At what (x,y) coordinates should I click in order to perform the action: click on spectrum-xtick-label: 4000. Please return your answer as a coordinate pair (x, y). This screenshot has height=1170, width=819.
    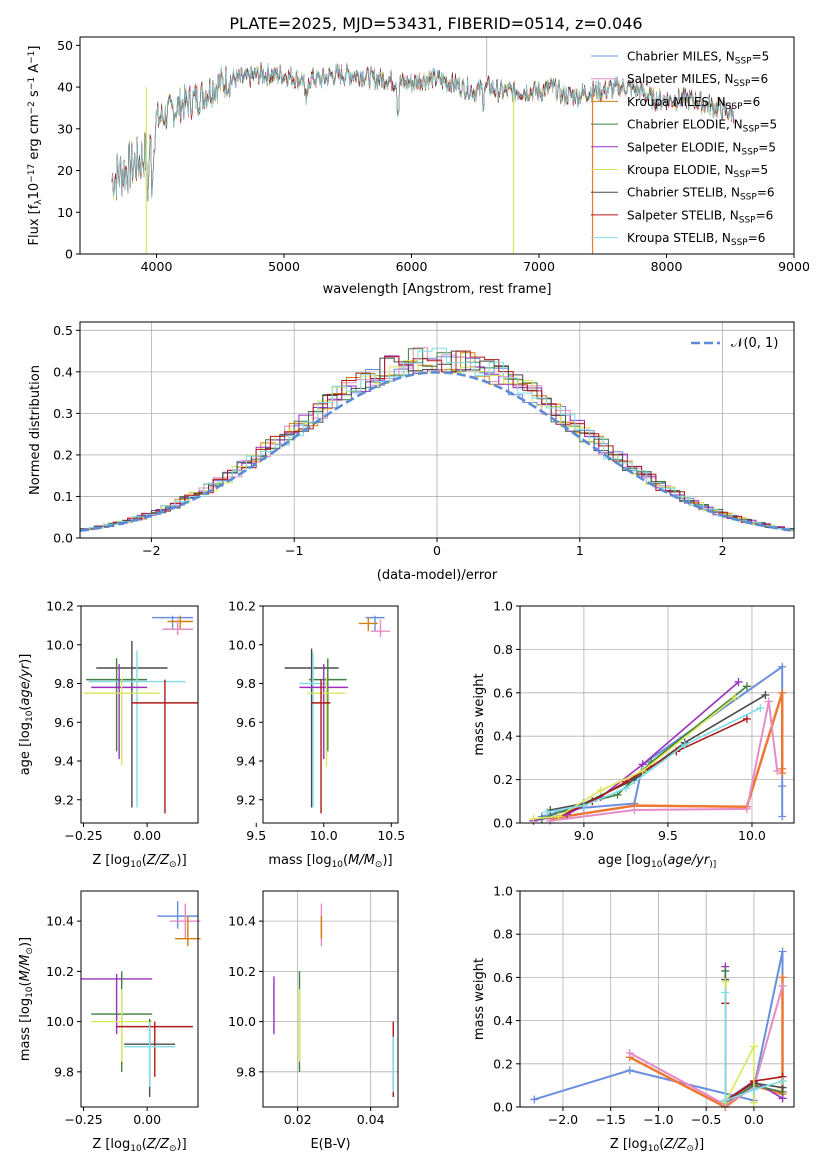
    Looking at the image, I should click on (157, 266).